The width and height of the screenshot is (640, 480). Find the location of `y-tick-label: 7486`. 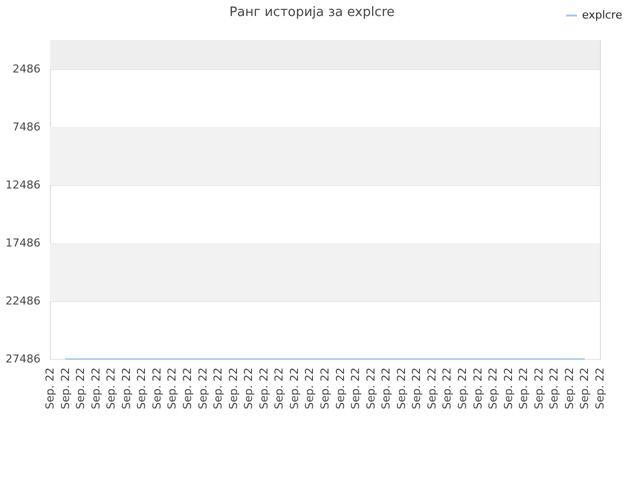

y-tick-label: 7486 is located at coordinates (26, 127).